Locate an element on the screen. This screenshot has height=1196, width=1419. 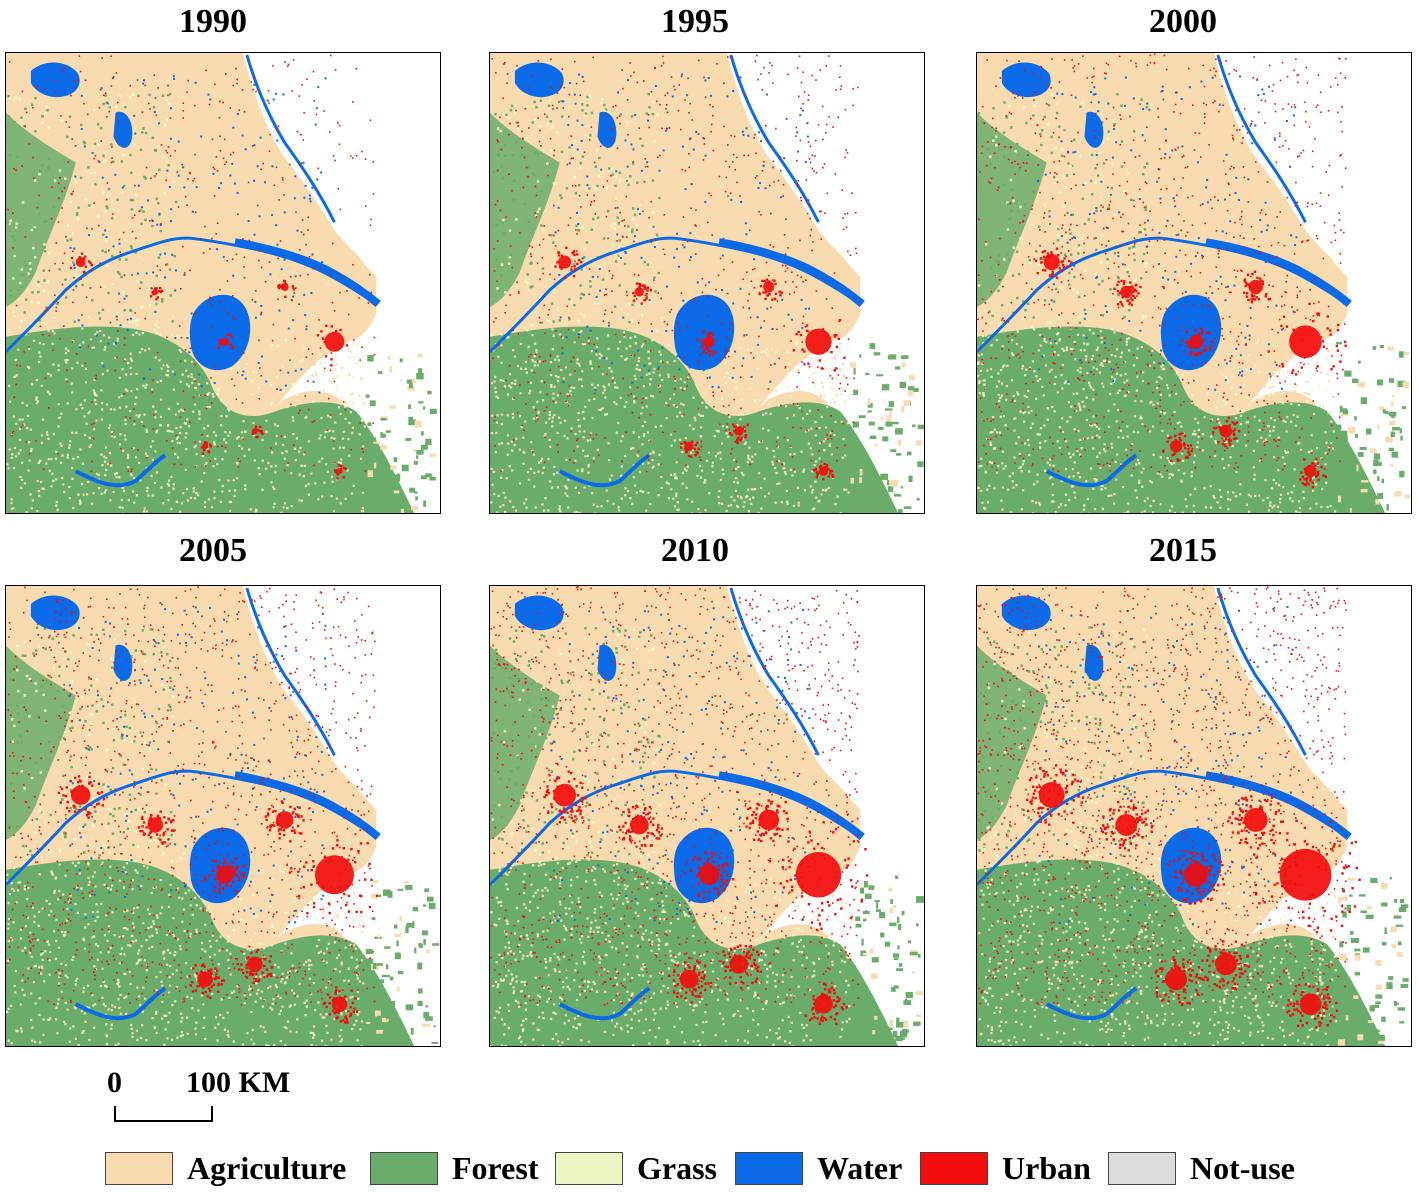
land-use-map-2005 is located at coordinates (223, 816).